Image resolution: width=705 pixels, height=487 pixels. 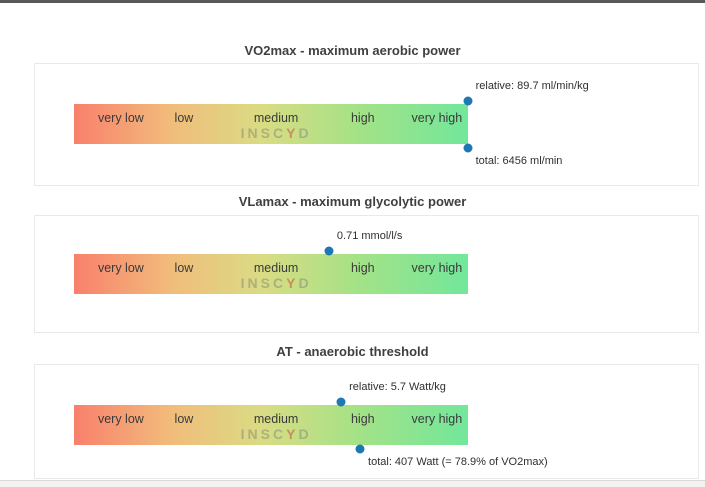 What do you see at coordinates (468, 100) in the screenshot?
I see `marker-dot-vo2max-top` at bounding box center [468, 100].